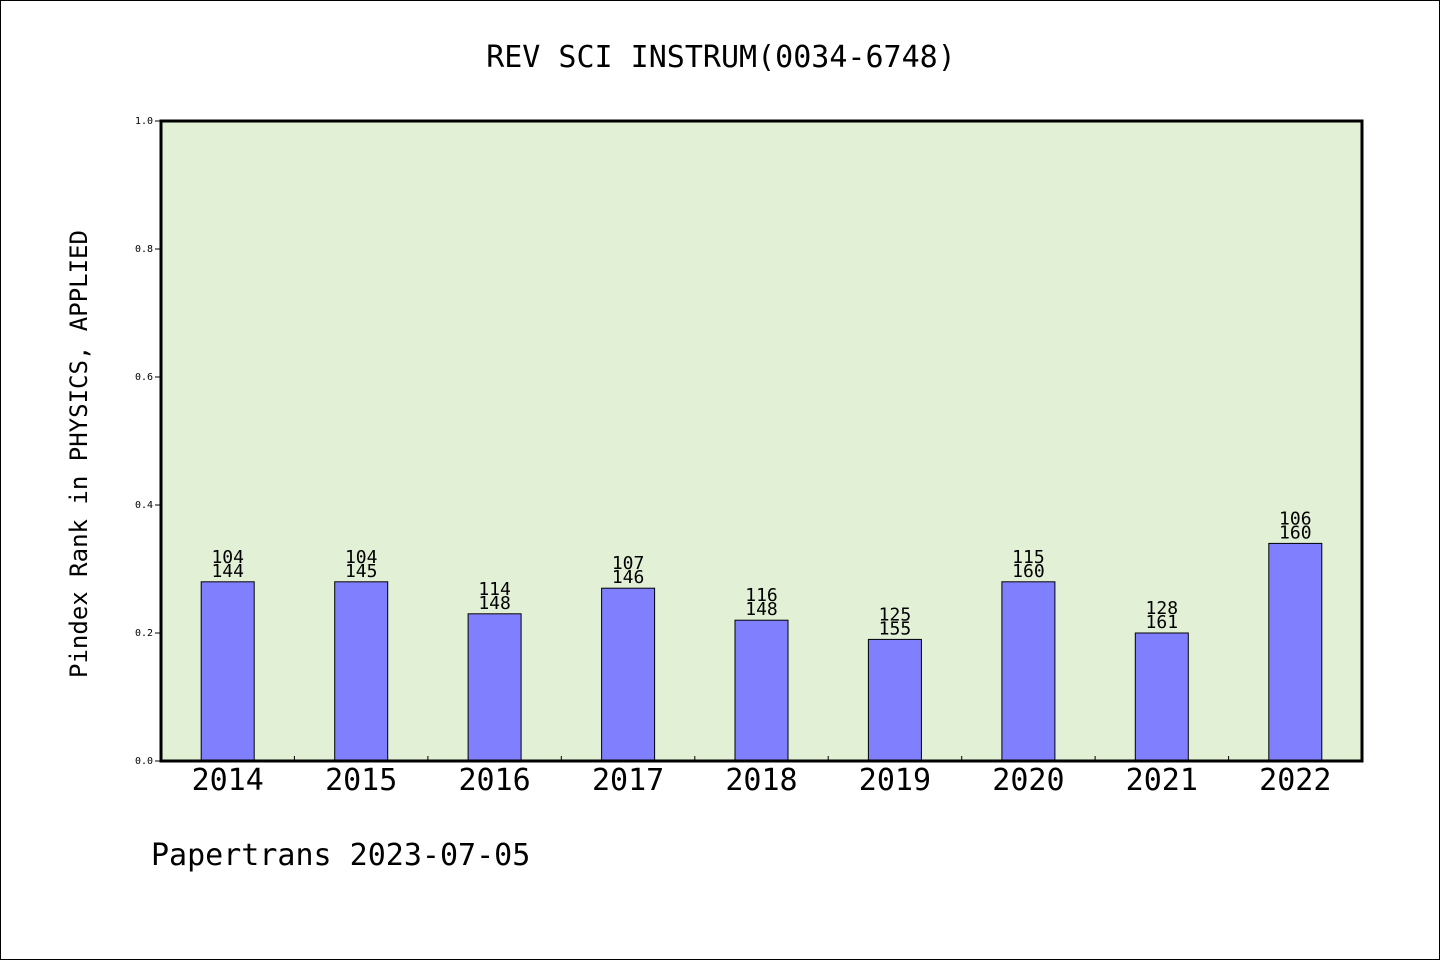 Image resolution: width=1440 pixels, height=961 pixels. Describe the element at coordinates (79, 454) in the screenshot. I see `y-axis-label: Pindex Rank in PHYSICS, APPLIED` at that location.